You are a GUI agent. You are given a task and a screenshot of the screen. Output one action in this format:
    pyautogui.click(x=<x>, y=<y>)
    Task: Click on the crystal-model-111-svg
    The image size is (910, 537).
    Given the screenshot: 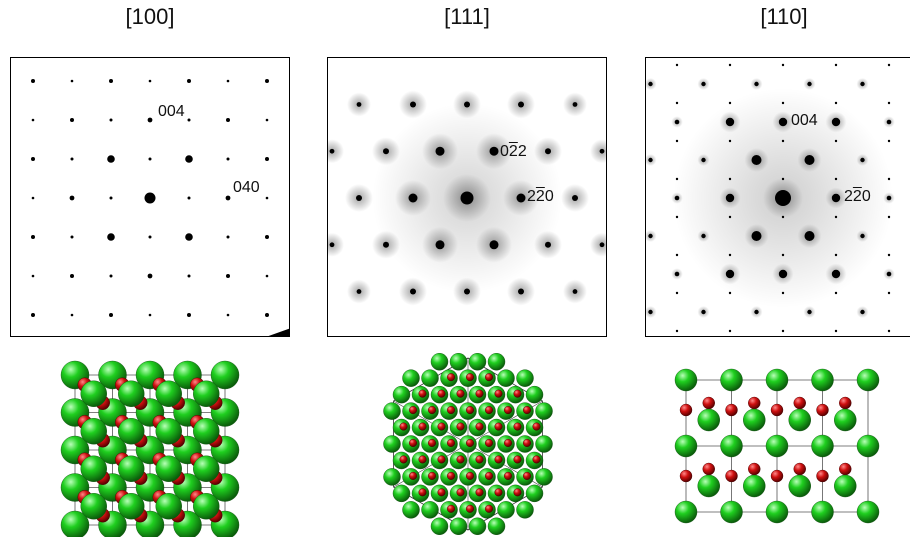 What is the action you would take?
    pyautogui.click(x=468, y=444)
    